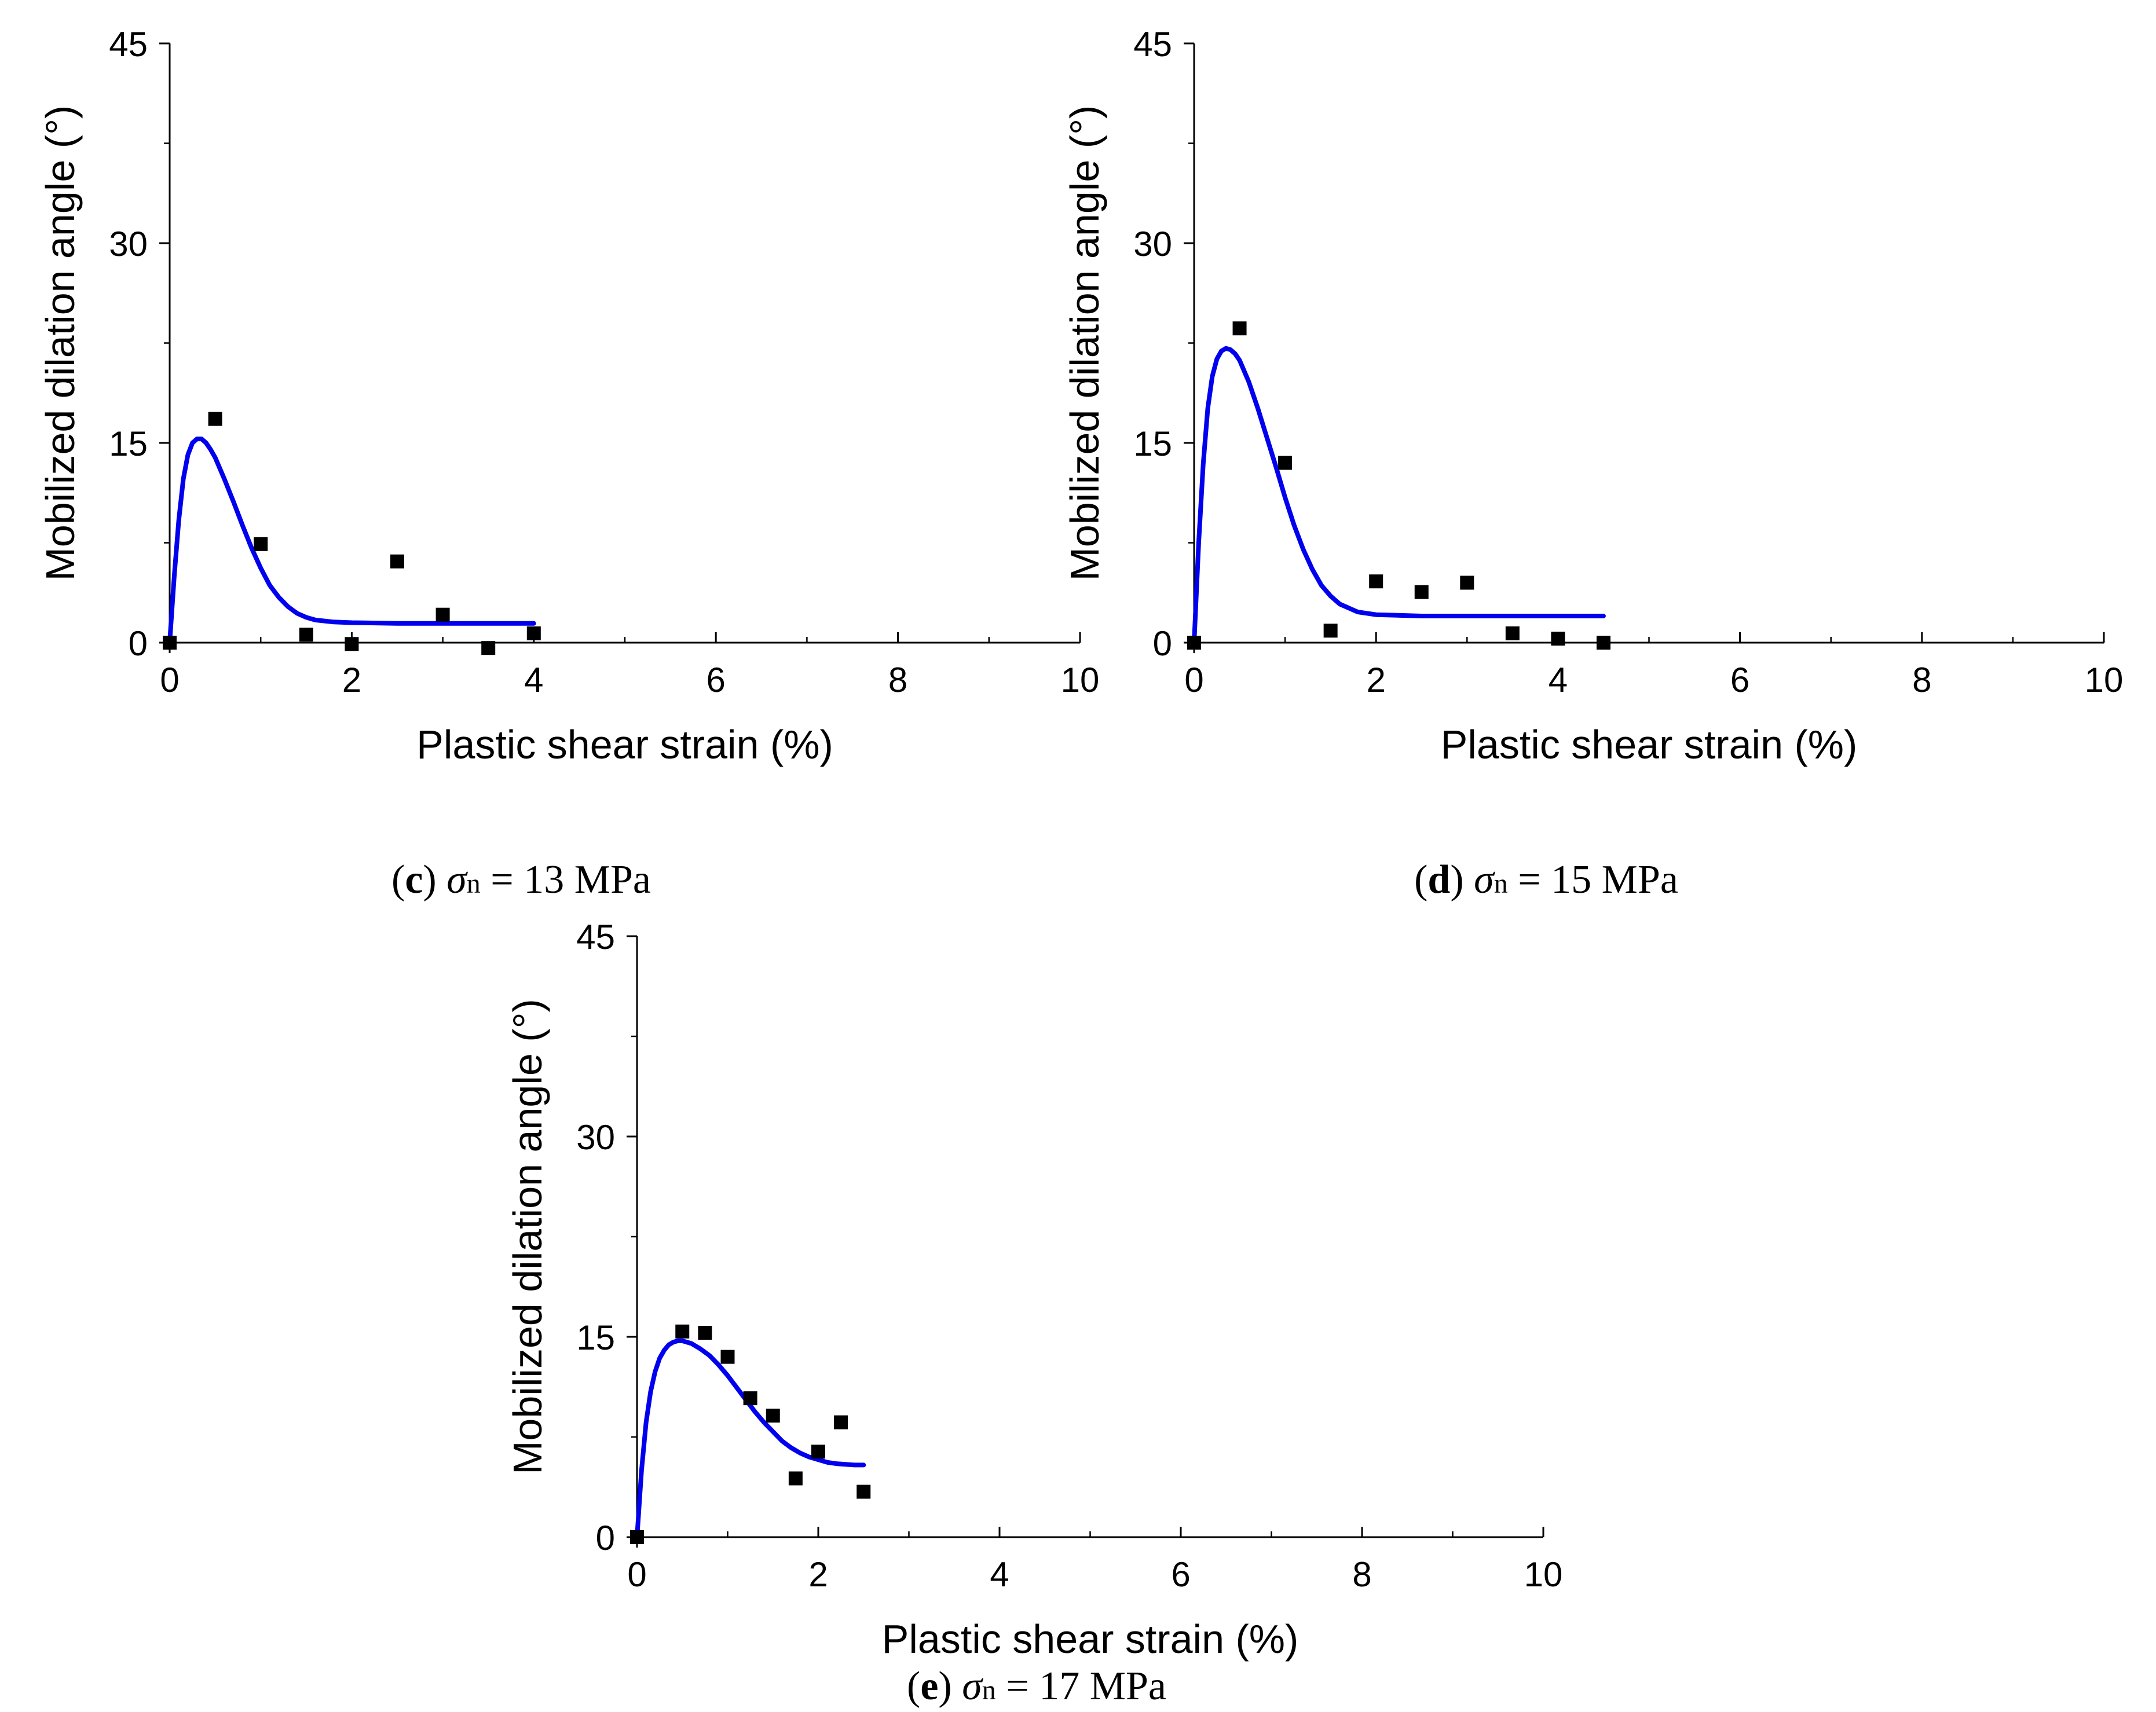 The width and height of the screenshot is (2156, 1712). What do you see at coordinates (1546, 879) in the screenshot?
I see `panel-caption: (d) σn = 15 MPa` at bounding box center [1546, 879].